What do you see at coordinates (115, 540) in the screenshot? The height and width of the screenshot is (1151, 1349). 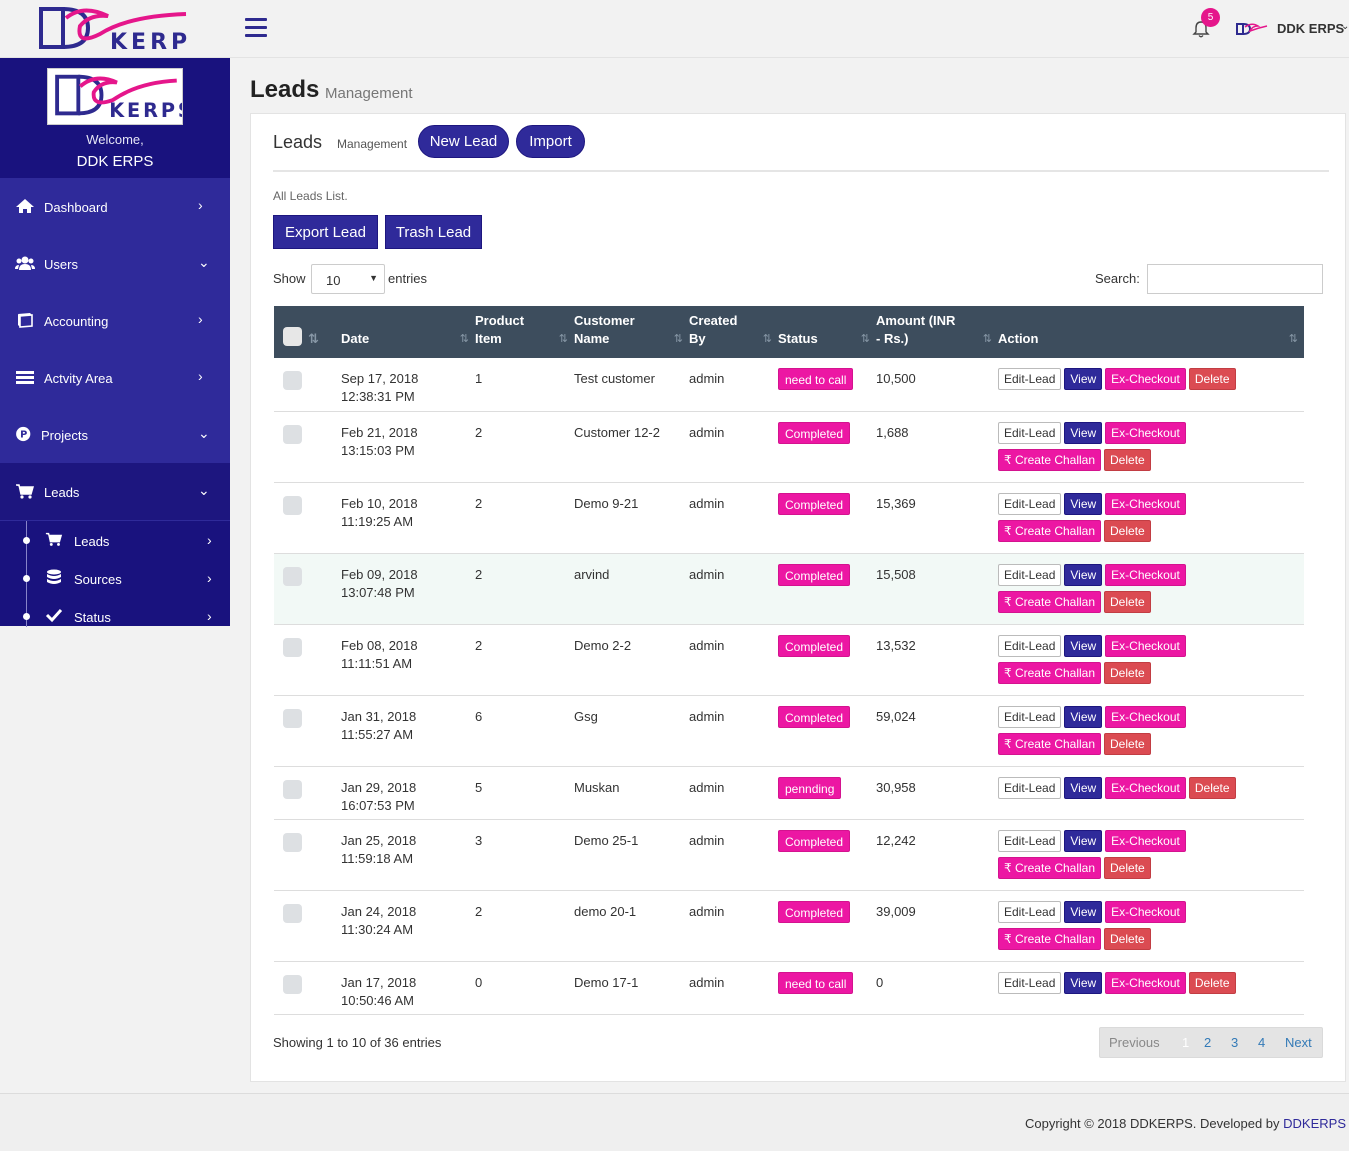 I see `sidebar-subitem-leads: Leads ›` at bounding box center [115, 540].